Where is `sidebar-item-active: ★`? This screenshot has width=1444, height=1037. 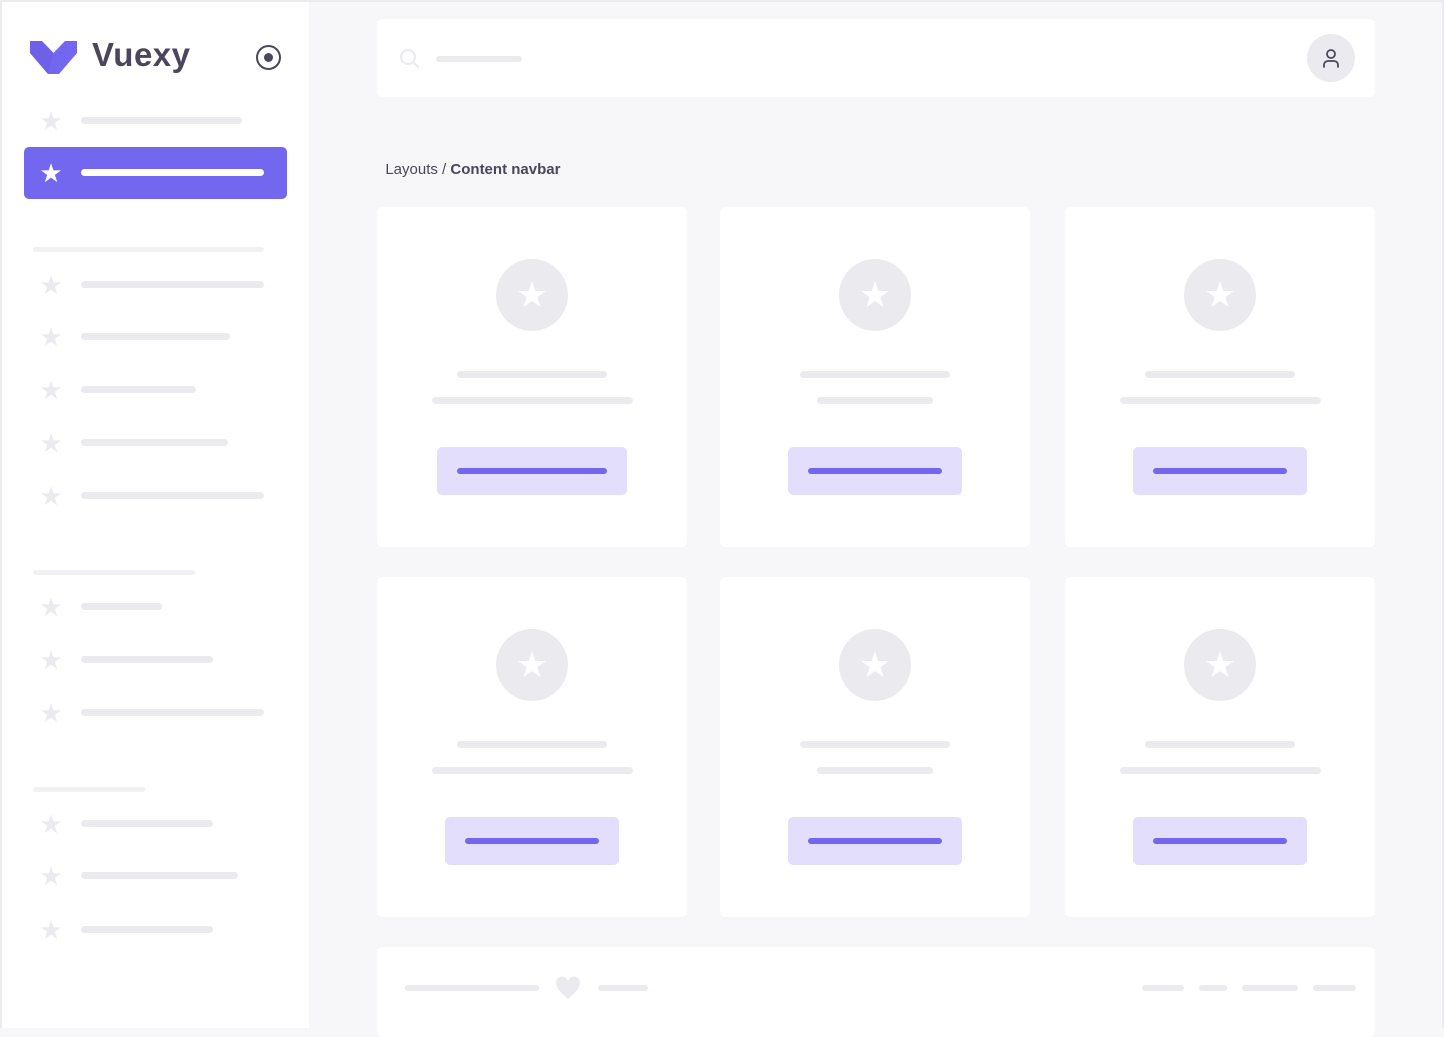
sidebar-item-active: ★ is located at coordinates (155, 173).